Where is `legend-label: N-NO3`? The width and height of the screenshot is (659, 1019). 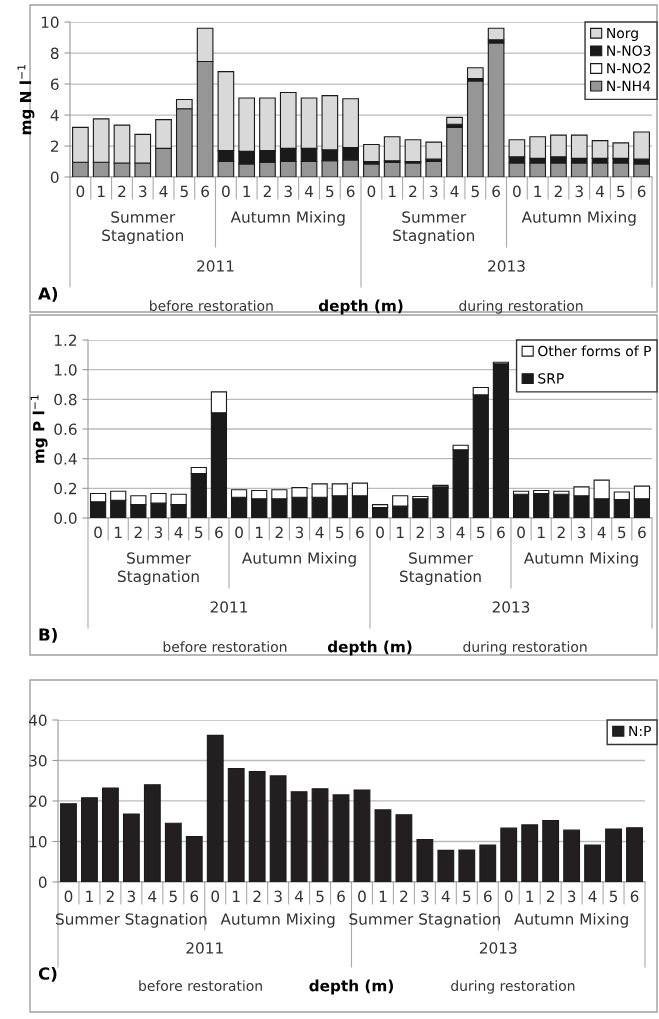 legend-label: N-NO3 is located at coordinates (629, 50).